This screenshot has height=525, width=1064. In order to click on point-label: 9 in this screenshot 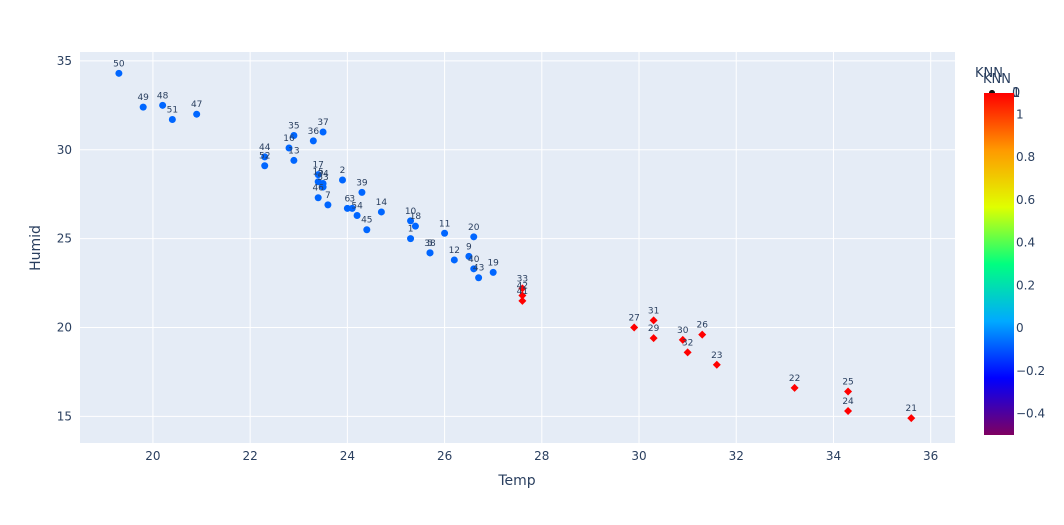, I will do `click(469, 247)`.